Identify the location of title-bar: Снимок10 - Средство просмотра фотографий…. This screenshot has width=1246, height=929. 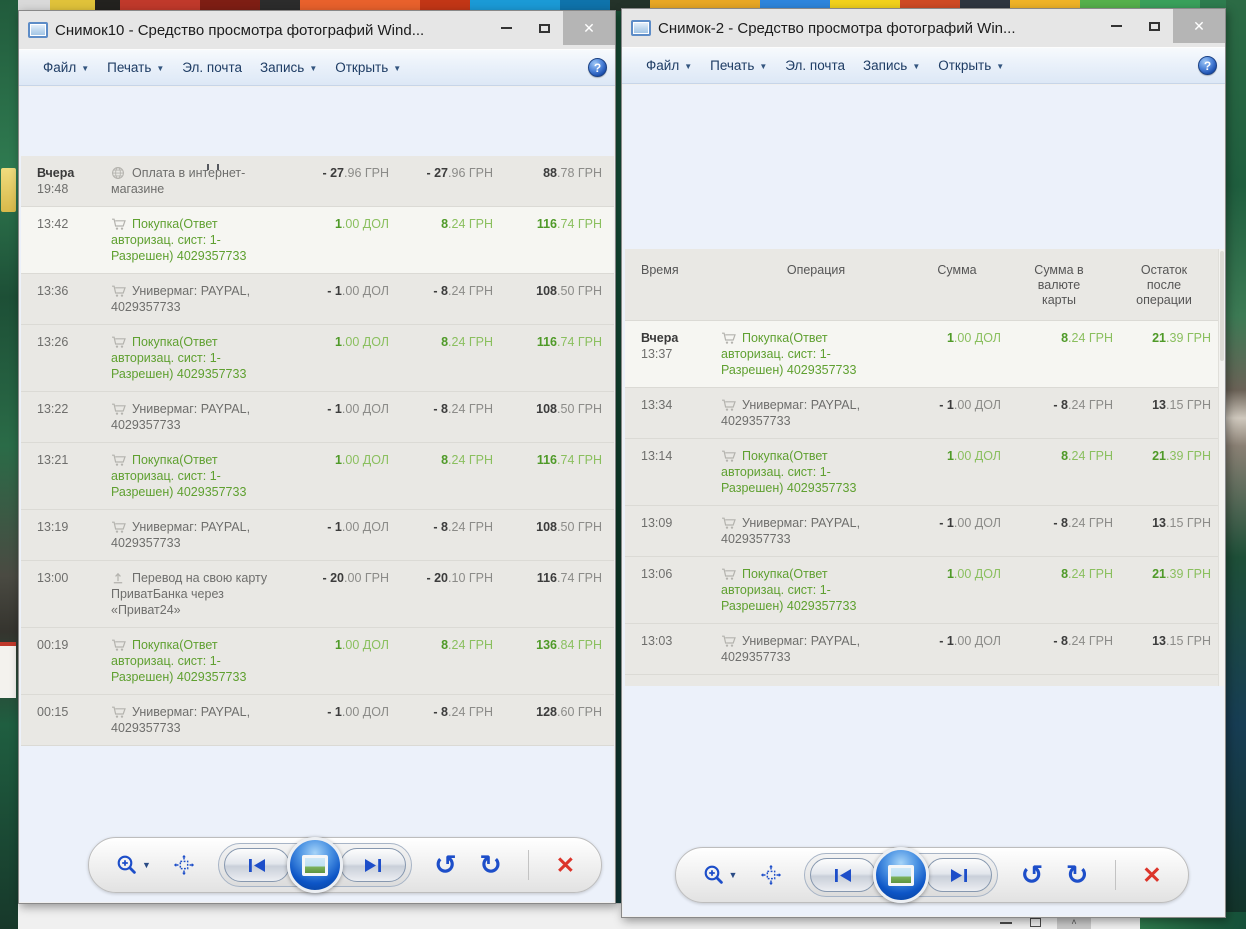
(317, 30).